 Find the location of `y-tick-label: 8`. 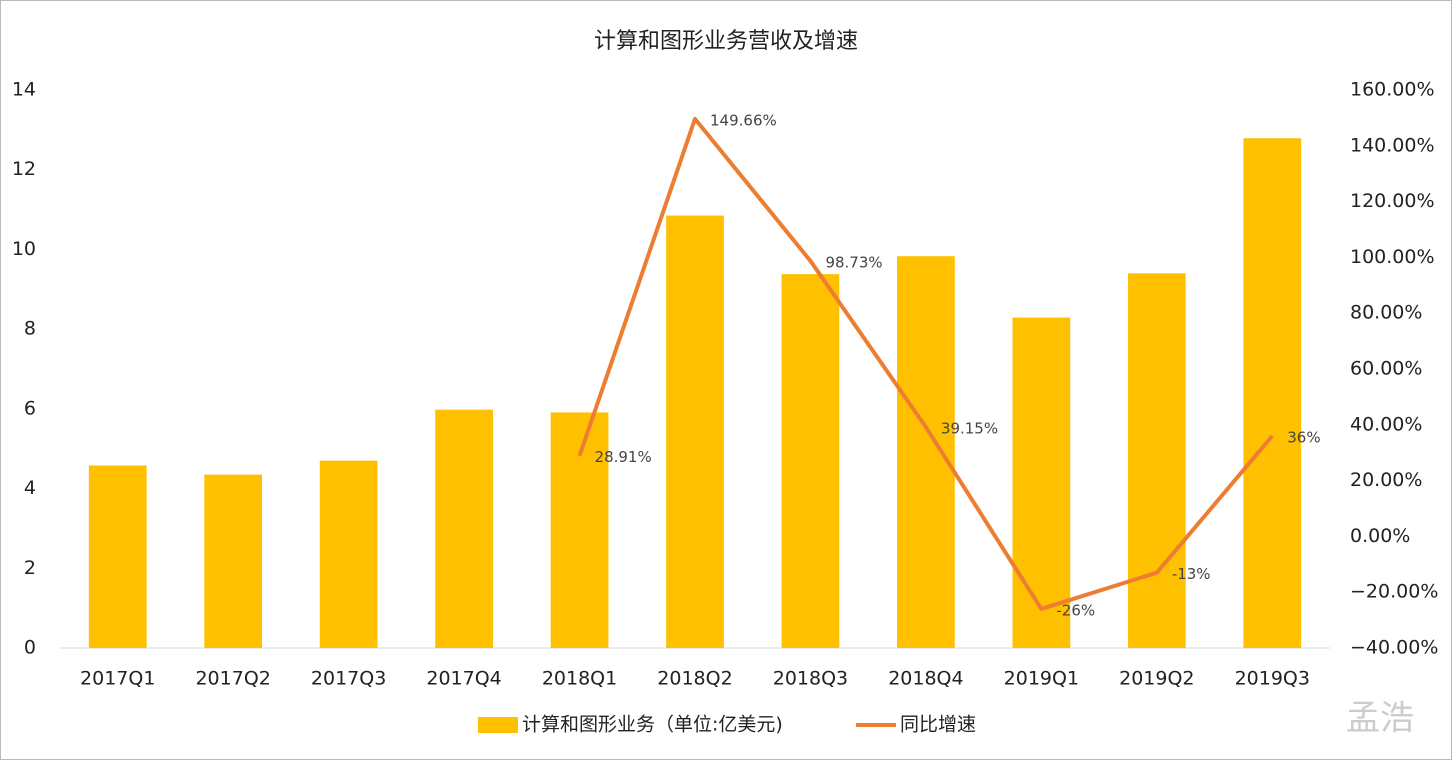

y-tick-label: 8 is located at coordinates (30, 329).